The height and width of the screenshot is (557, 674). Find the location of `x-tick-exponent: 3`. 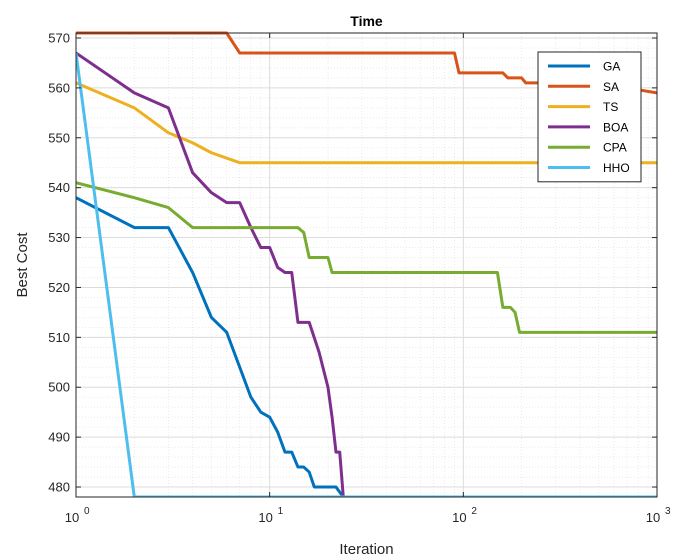

x-tick-exponent: 3 is located at coordinates (668, 511).